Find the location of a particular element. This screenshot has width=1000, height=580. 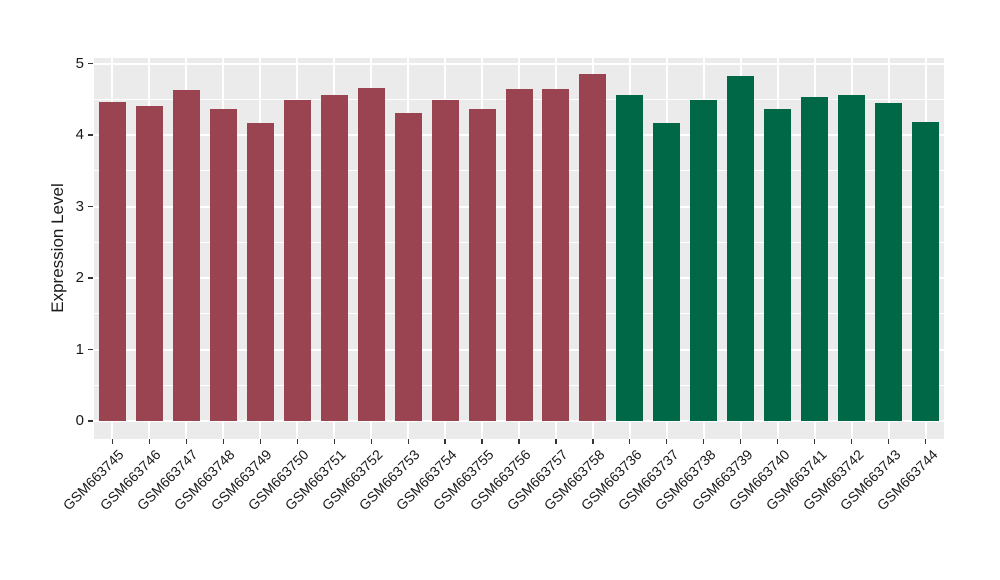

y-tick-label: 0 is located at coordinates (79, 420).